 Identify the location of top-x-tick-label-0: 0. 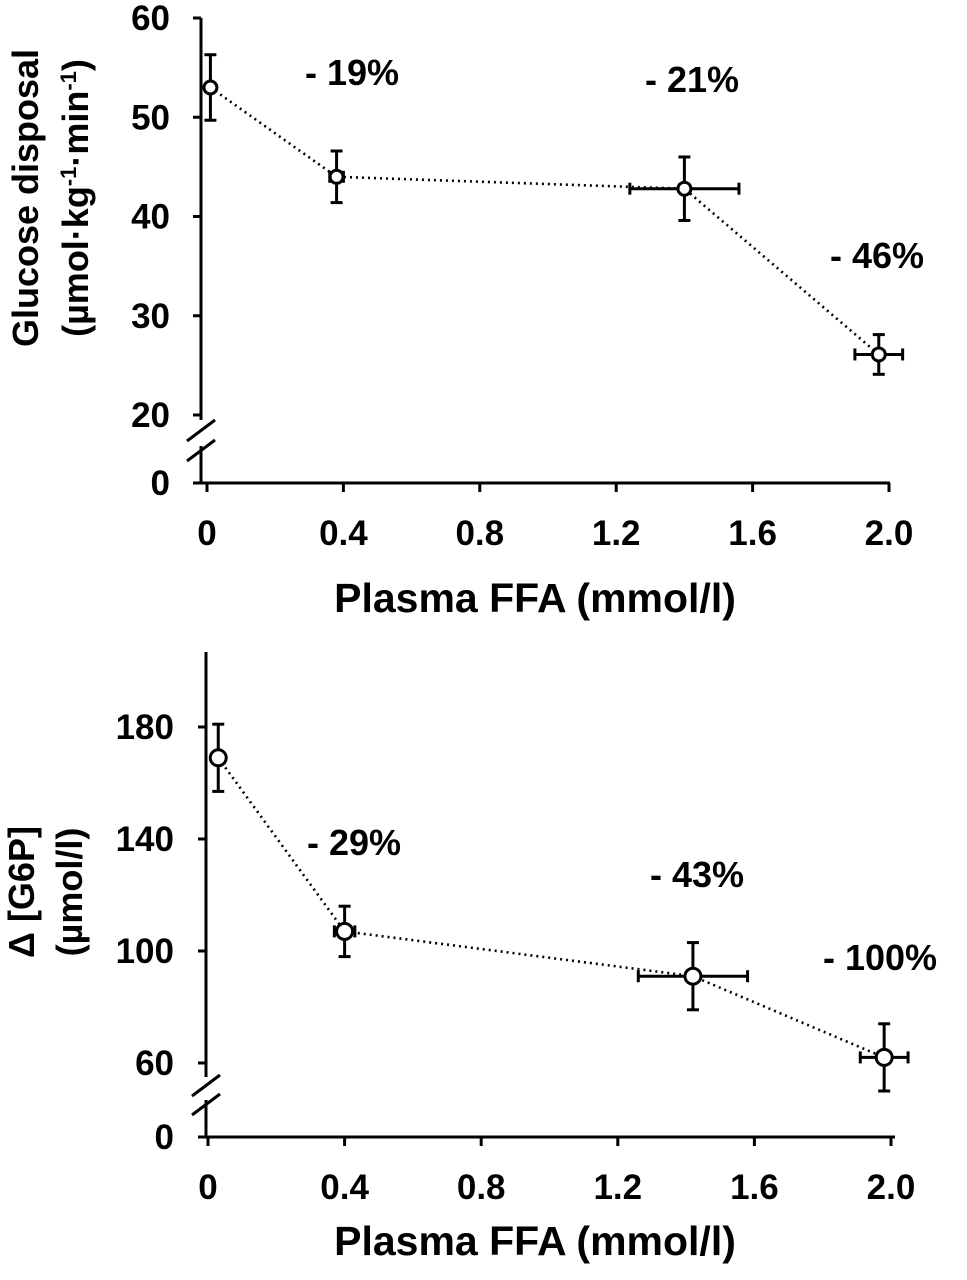
(206, 533).